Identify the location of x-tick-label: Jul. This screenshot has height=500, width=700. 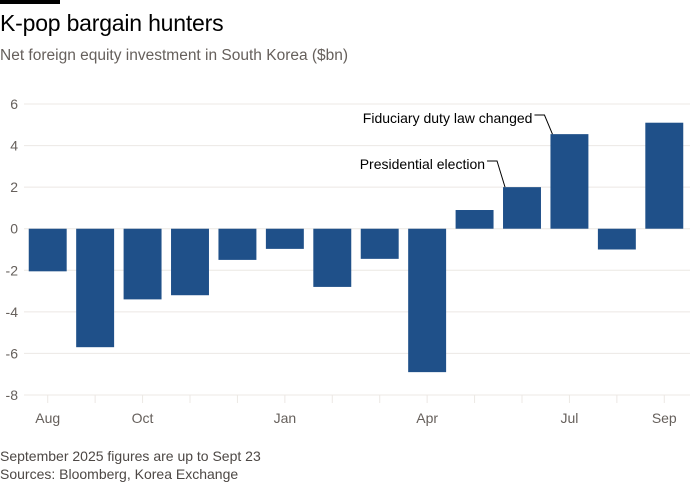
(569, 418).